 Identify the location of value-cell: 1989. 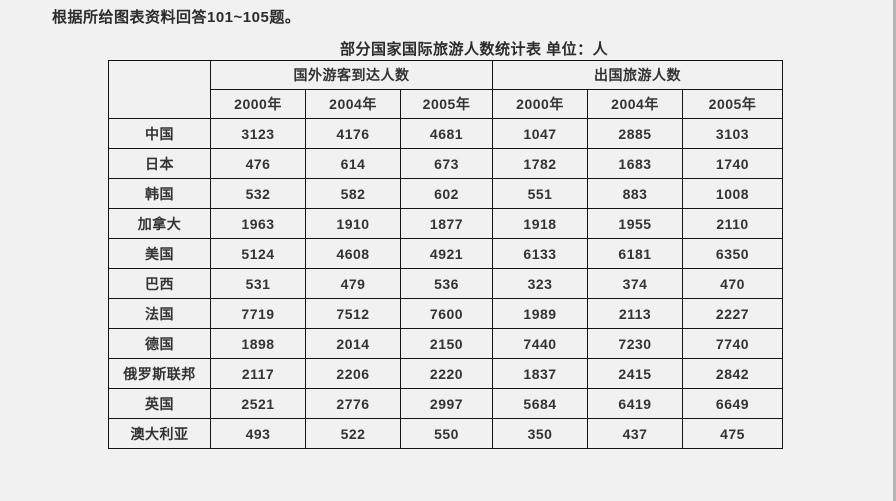
(540, 313).